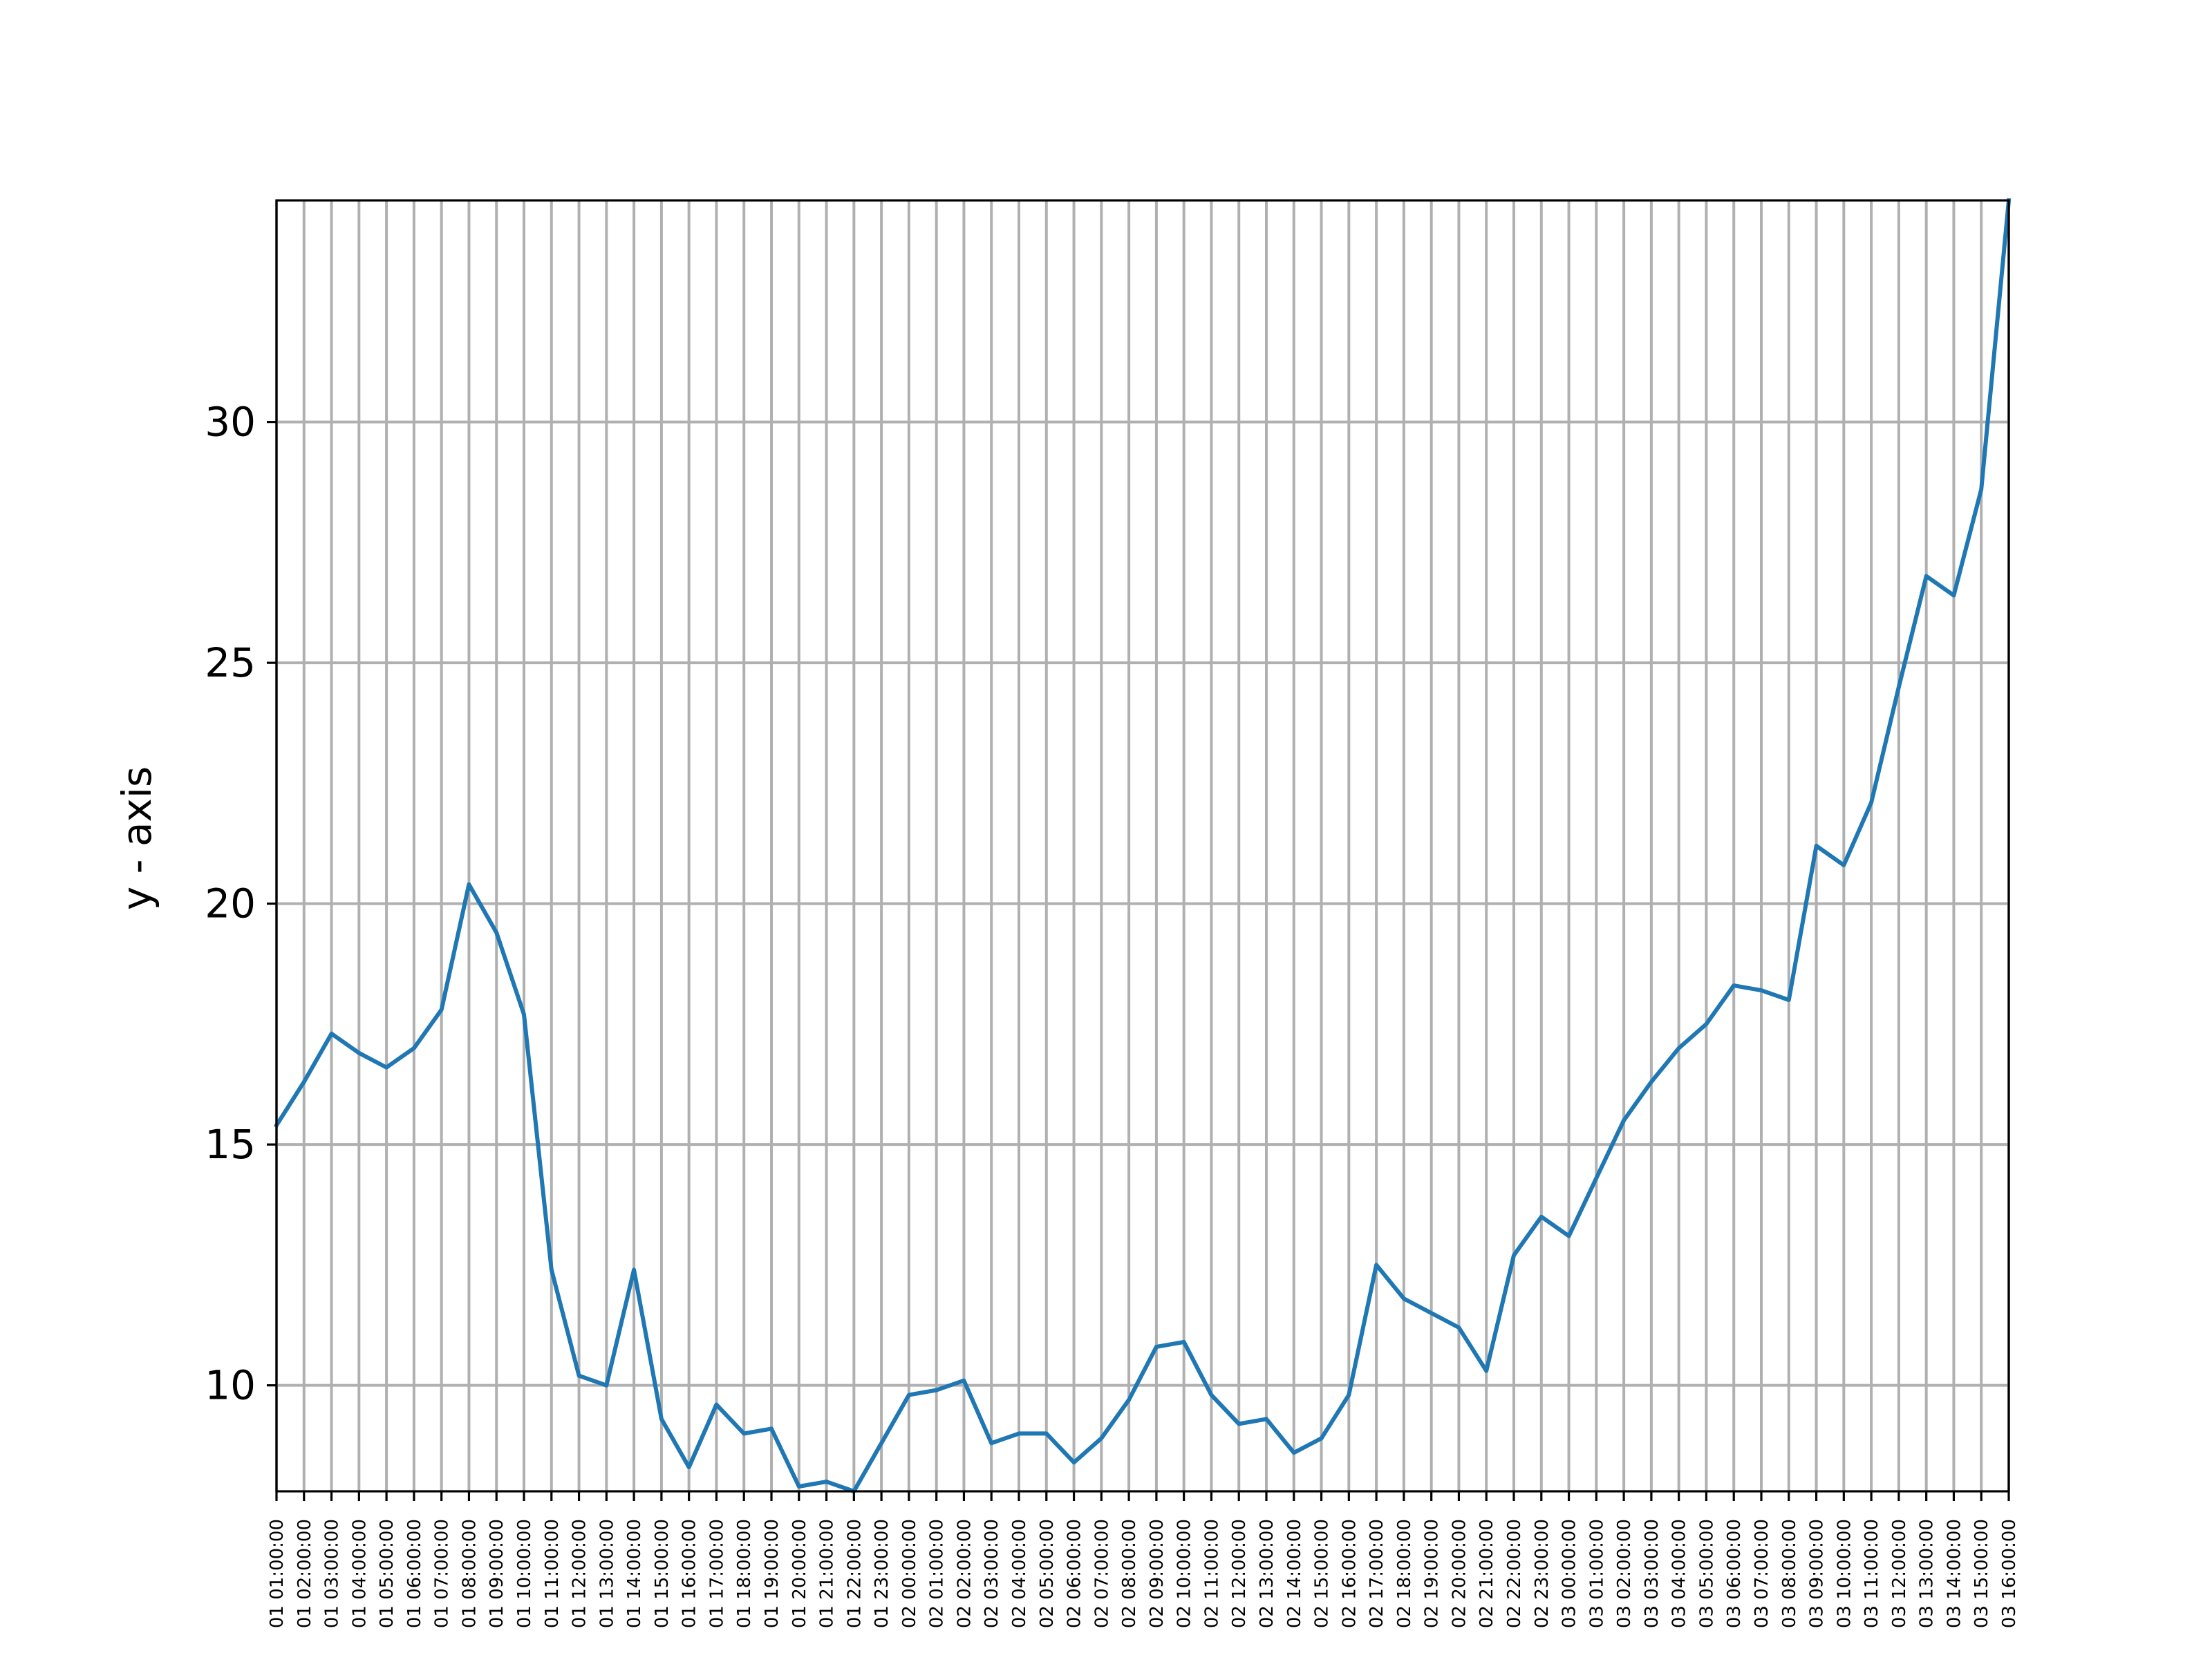 The height and width of the screenshot is (1662, 2212). I want to click on x-tick-label: 02 05:00:00, so click(1047, 1573).